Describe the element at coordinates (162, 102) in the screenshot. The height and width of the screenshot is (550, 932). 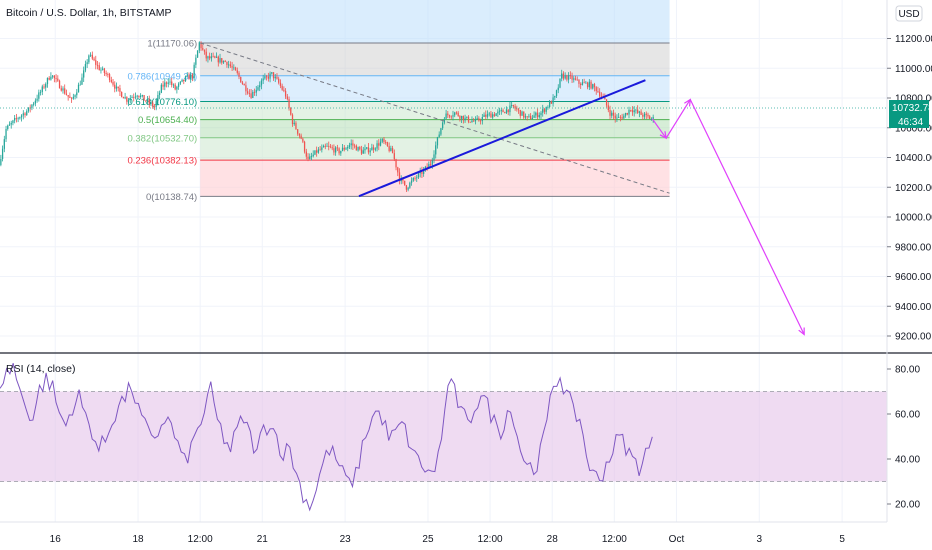
I see `fib-level-label: 0.618(10776.10)` at that location.